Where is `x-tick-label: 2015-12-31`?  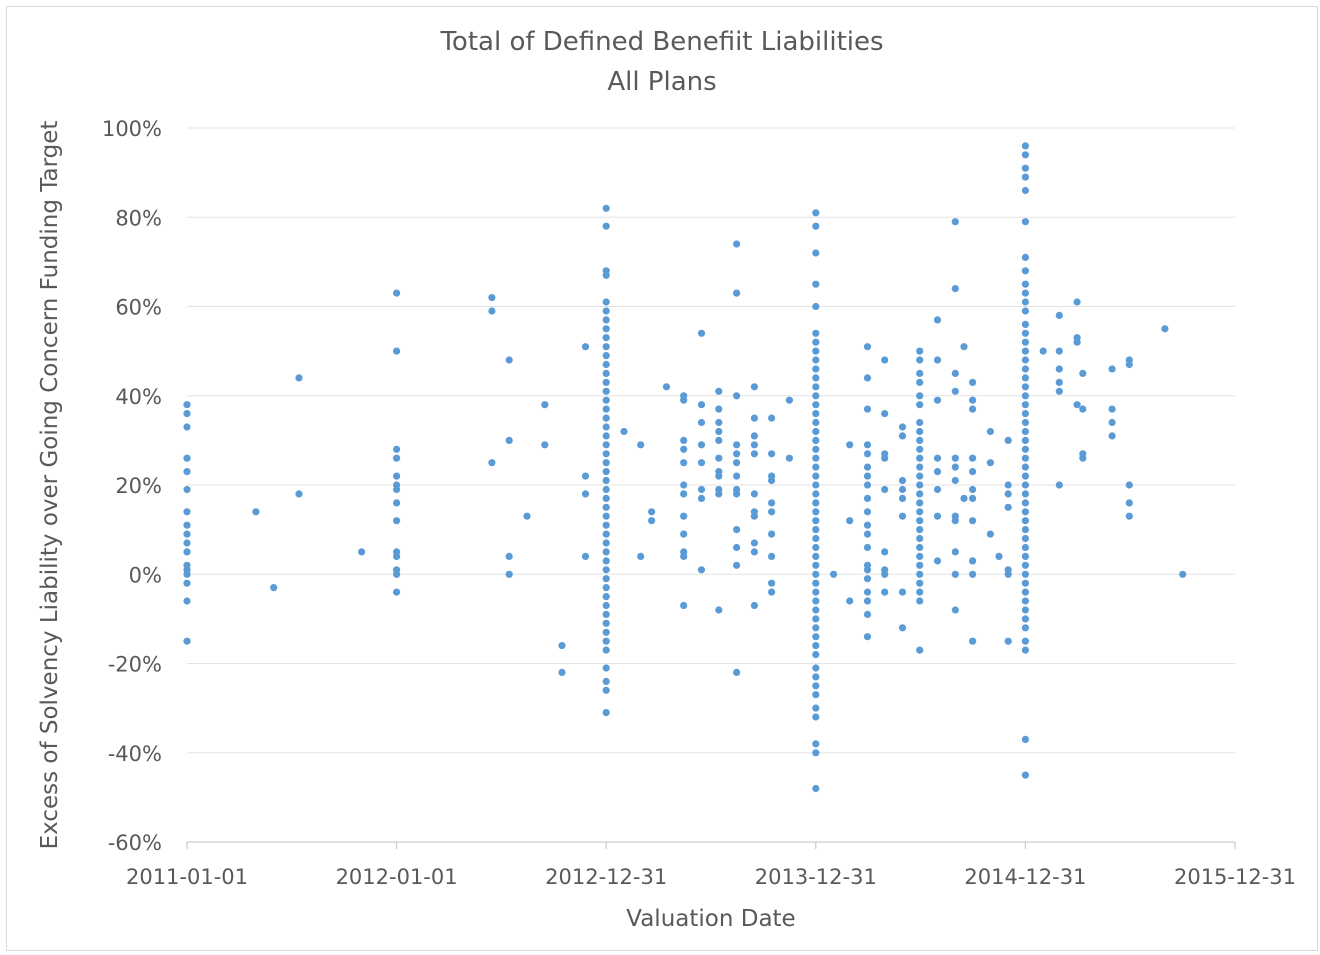
x-tick-label: 2015-12-31 is located at coordinates (1235, 877).